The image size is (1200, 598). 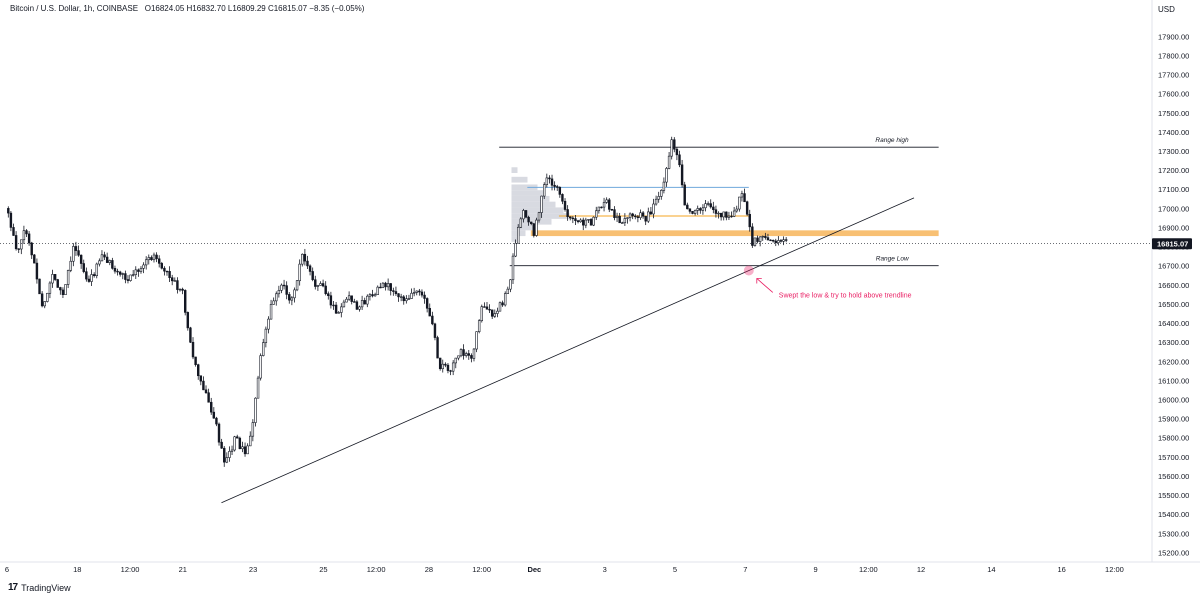 I want to click on y-tick-label: 16500.00, so click(x=1173, y=304).